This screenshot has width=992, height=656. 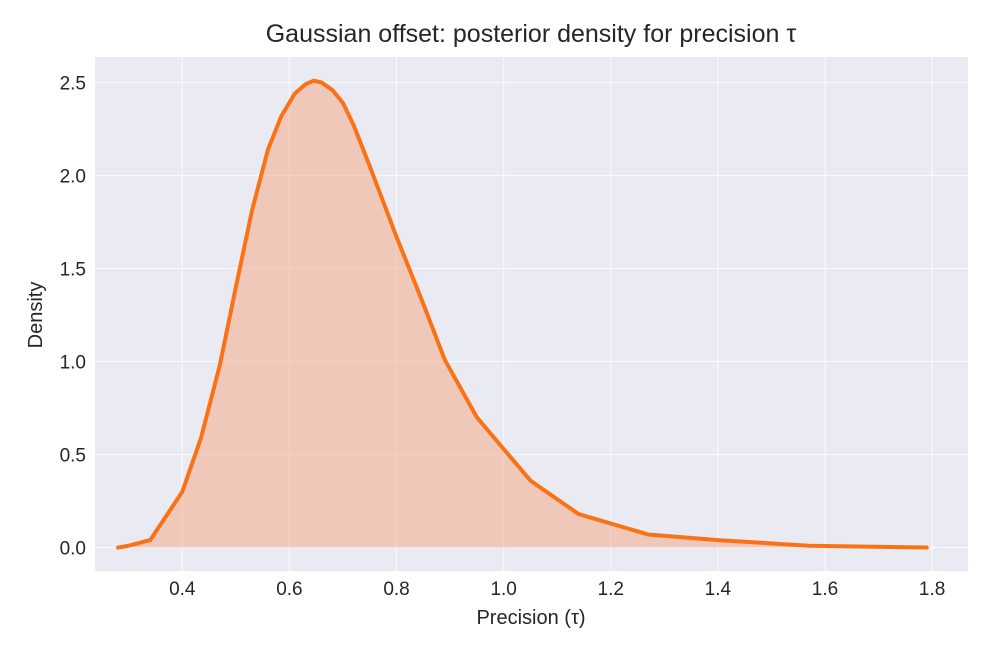 What do you see at coordinates (289, 589) in the screenshot?
I see `x-tick-label: 0.6` at bounding box center [289, 589].